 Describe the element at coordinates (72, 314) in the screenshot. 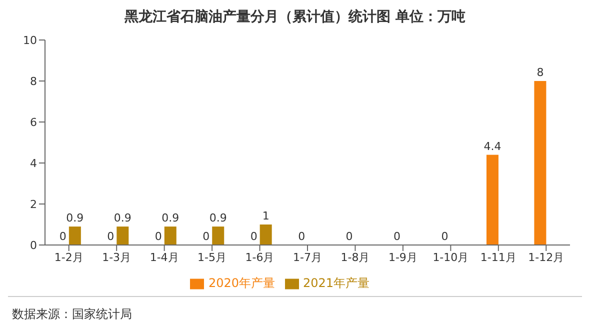

I see `source-note: 数据来源：国家统计局` at that location.